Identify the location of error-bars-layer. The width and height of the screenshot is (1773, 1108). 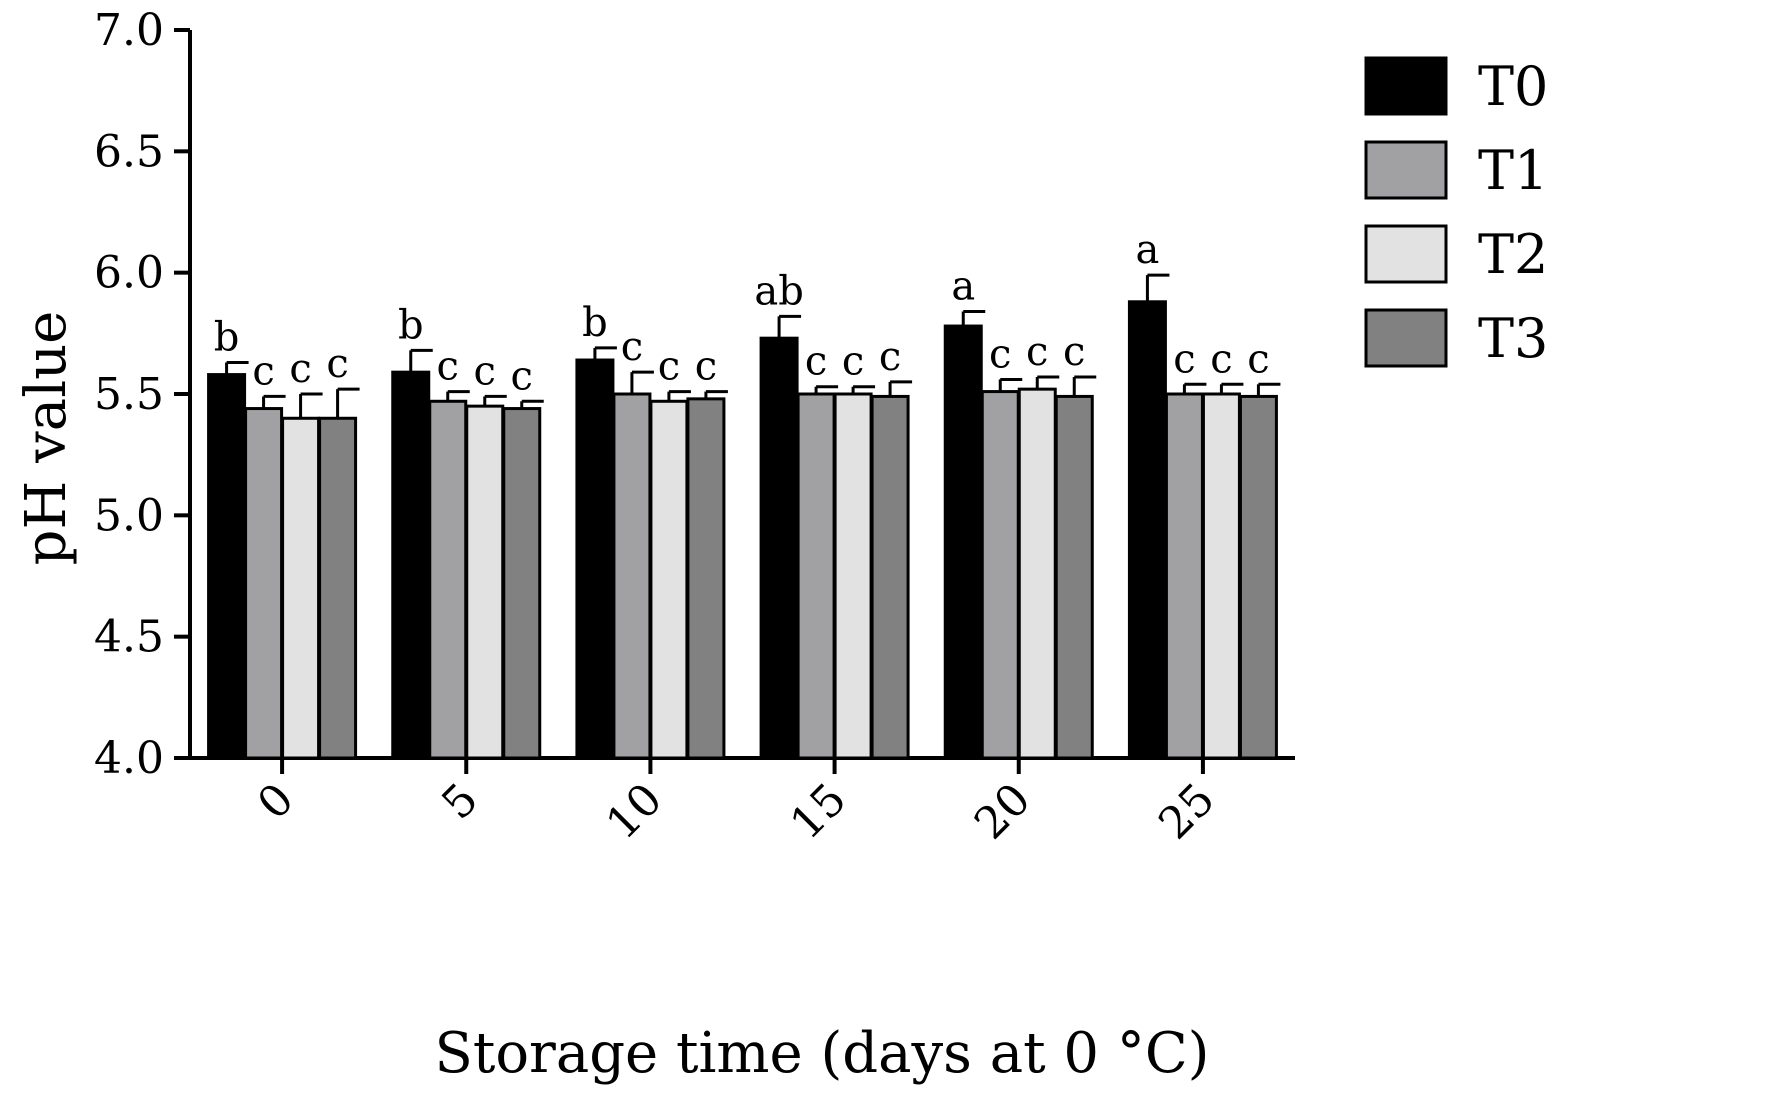
(753, 346).